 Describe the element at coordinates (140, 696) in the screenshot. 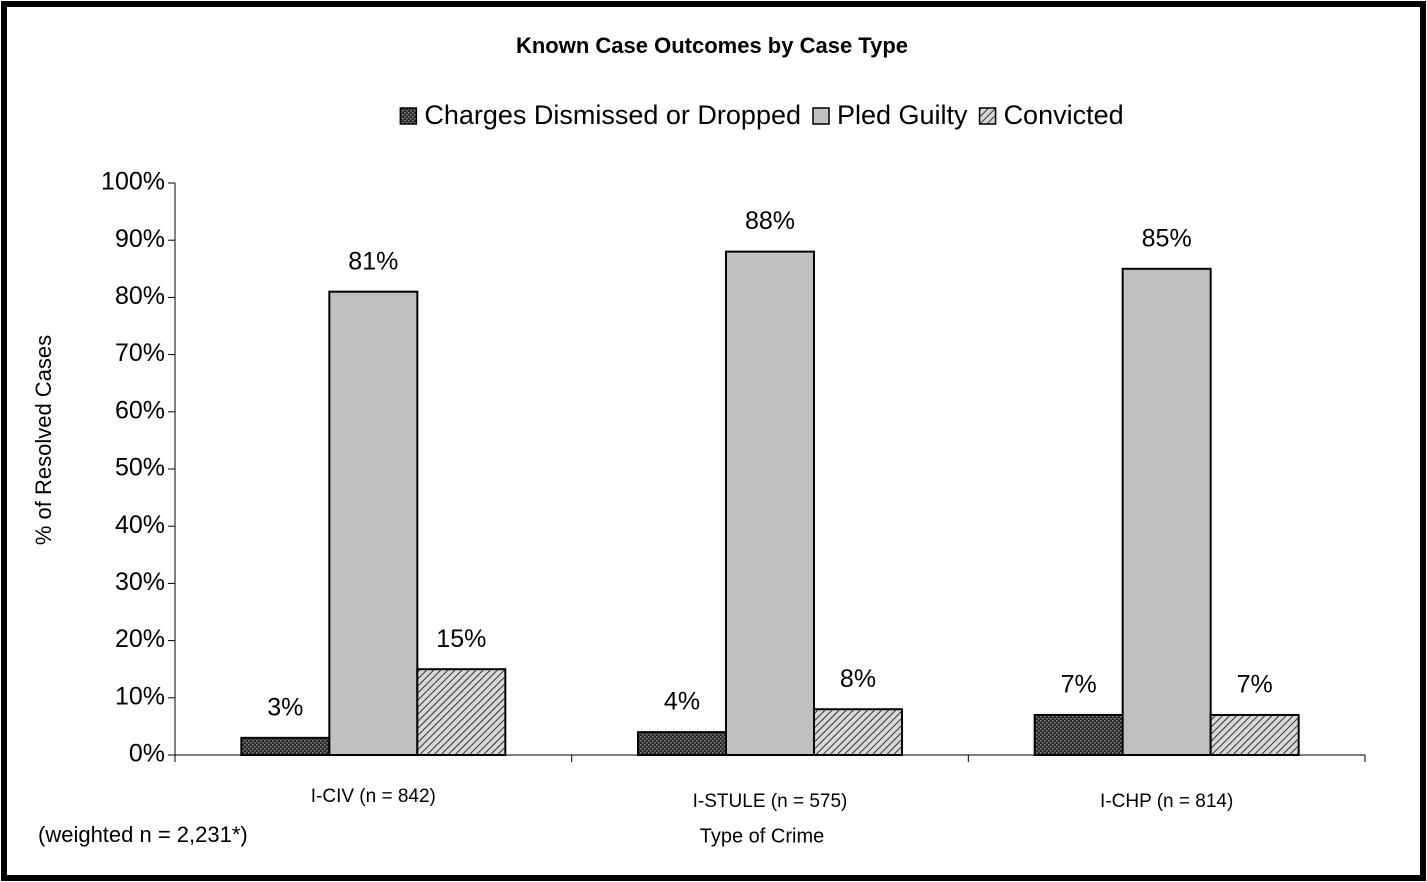

I see `y-tick-label: 10%` at that location.